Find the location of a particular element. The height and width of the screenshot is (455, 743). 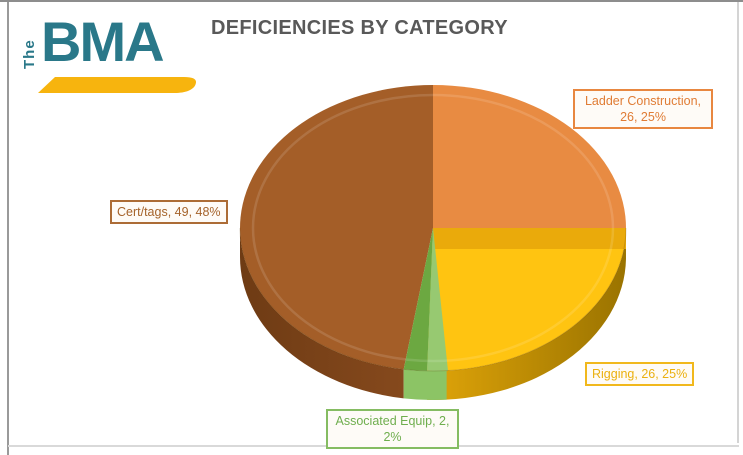

callout-line: Rigging, 26, 25% is located at coordinates (640, 374).